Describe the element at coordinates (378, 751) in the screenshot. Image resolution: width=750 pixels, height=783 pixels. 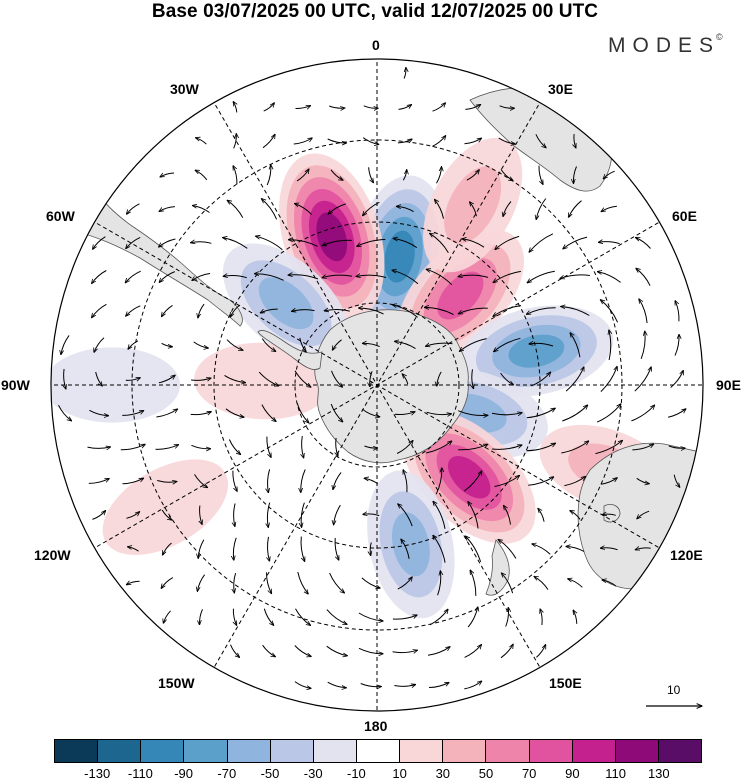
I see `colorbar` at that location.